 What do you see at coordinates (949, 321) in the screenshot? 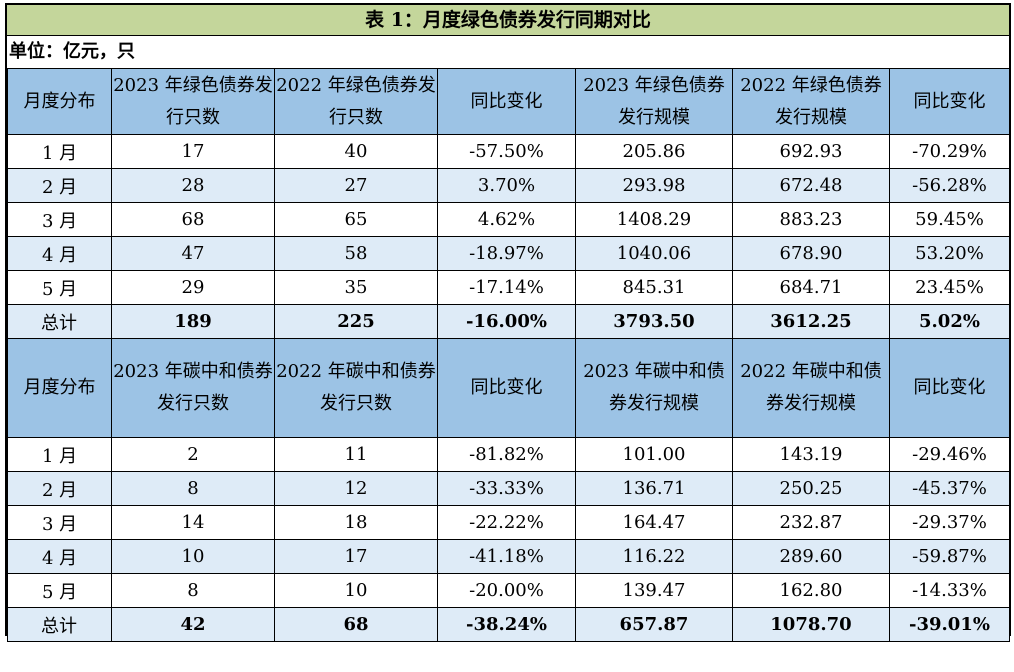
I see `table-cell: 5.02%` at bounding box center [949, 321].